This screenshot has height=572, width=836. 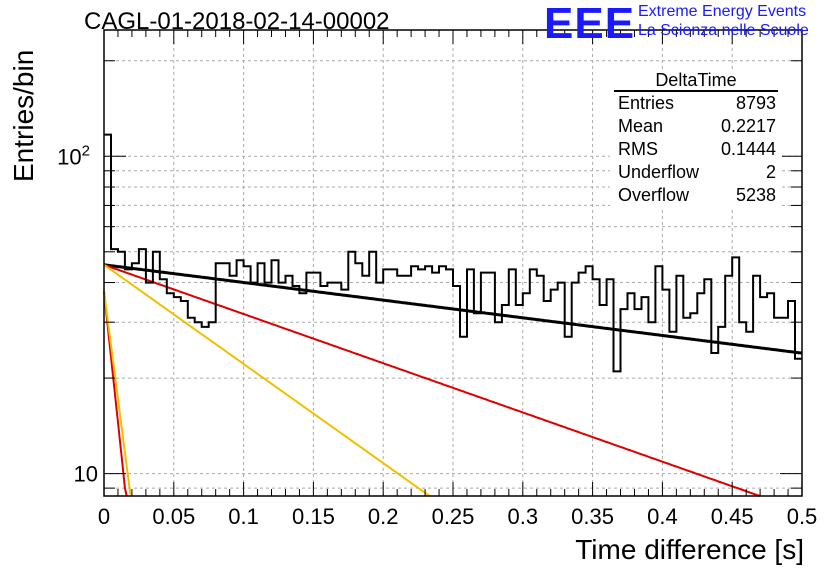 I want to click on x-tick-label: 0.45, so click(x=732, y=516).